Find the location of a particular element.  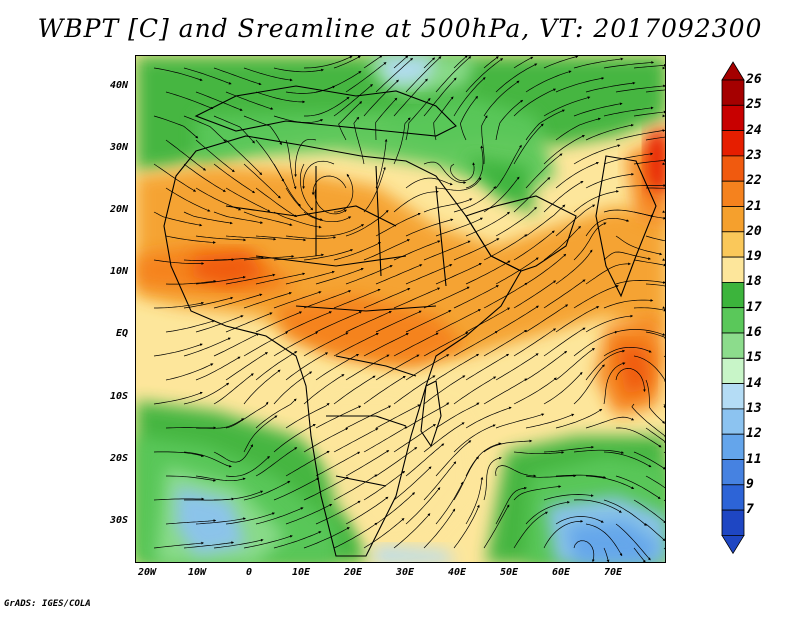

colorbar-label: 20 is located at coordinates (754, 231).